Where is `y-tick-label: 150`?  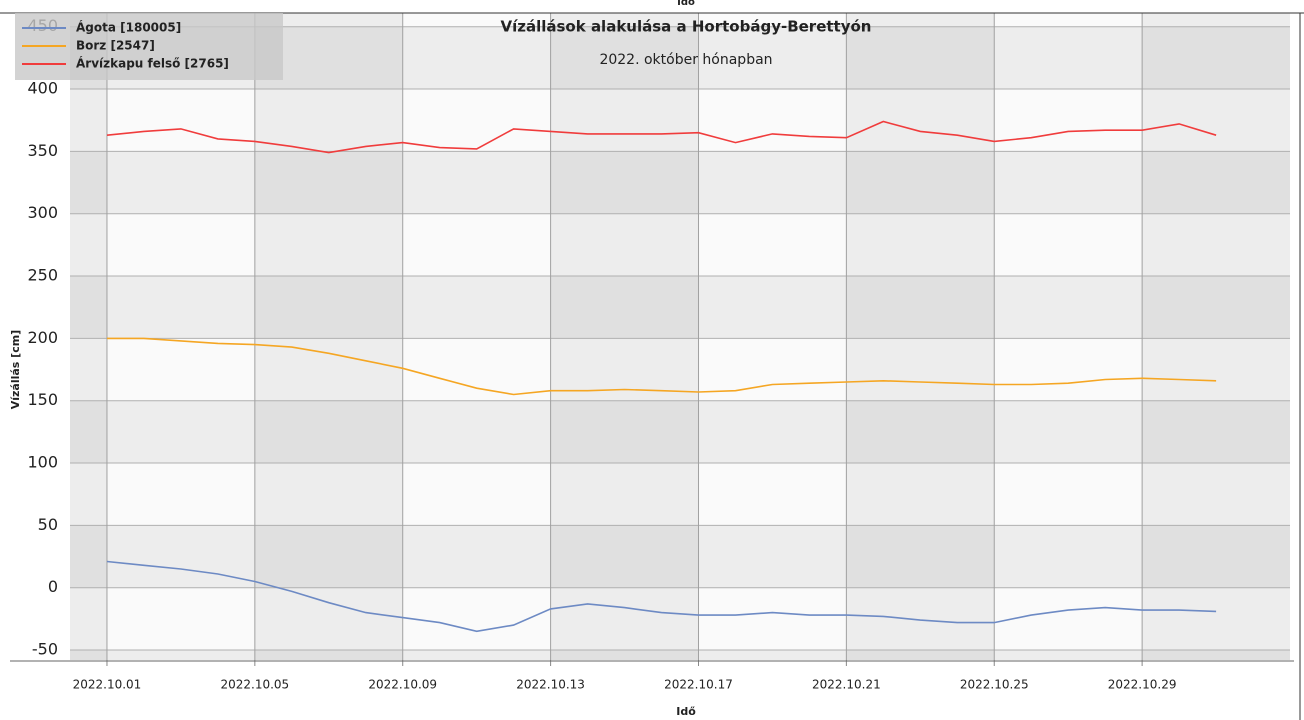 y-tick-label: 150 is located at coordinates (42, 399).